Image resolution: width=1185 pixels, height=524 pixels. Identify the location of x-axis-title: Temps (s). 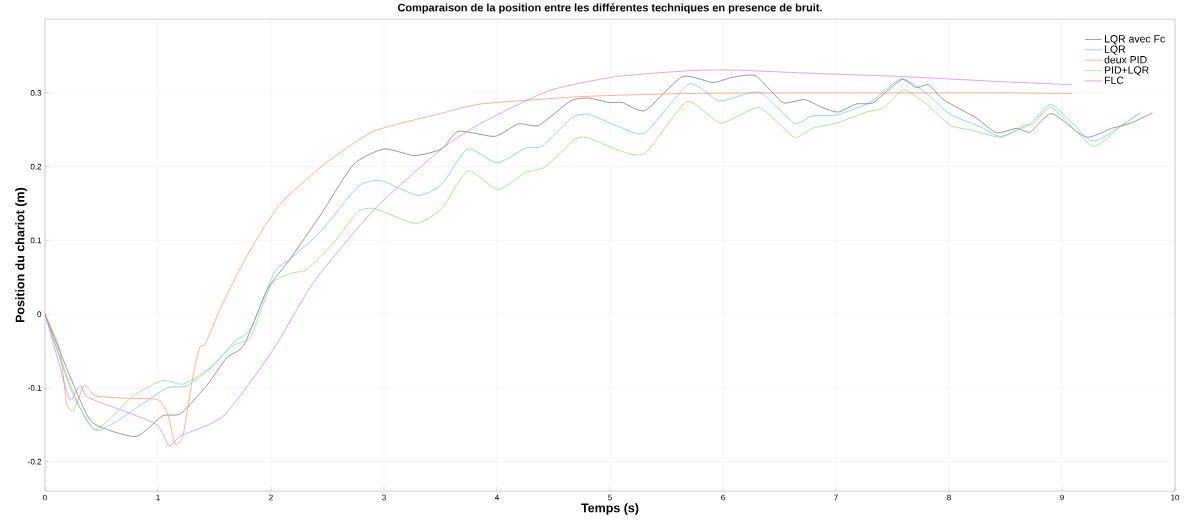
(610, 509).